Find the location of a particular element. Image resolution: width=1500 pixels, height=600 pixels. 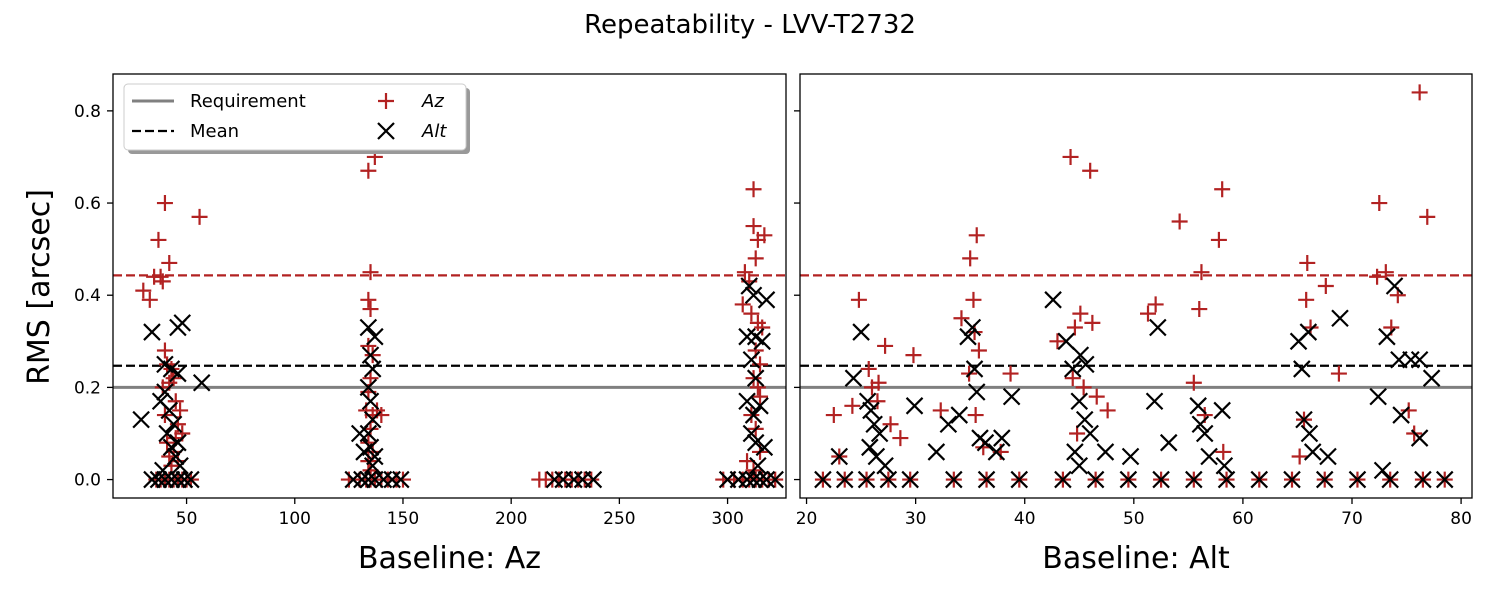

x-tick-label: 20 is located at coordinates (807, 519).